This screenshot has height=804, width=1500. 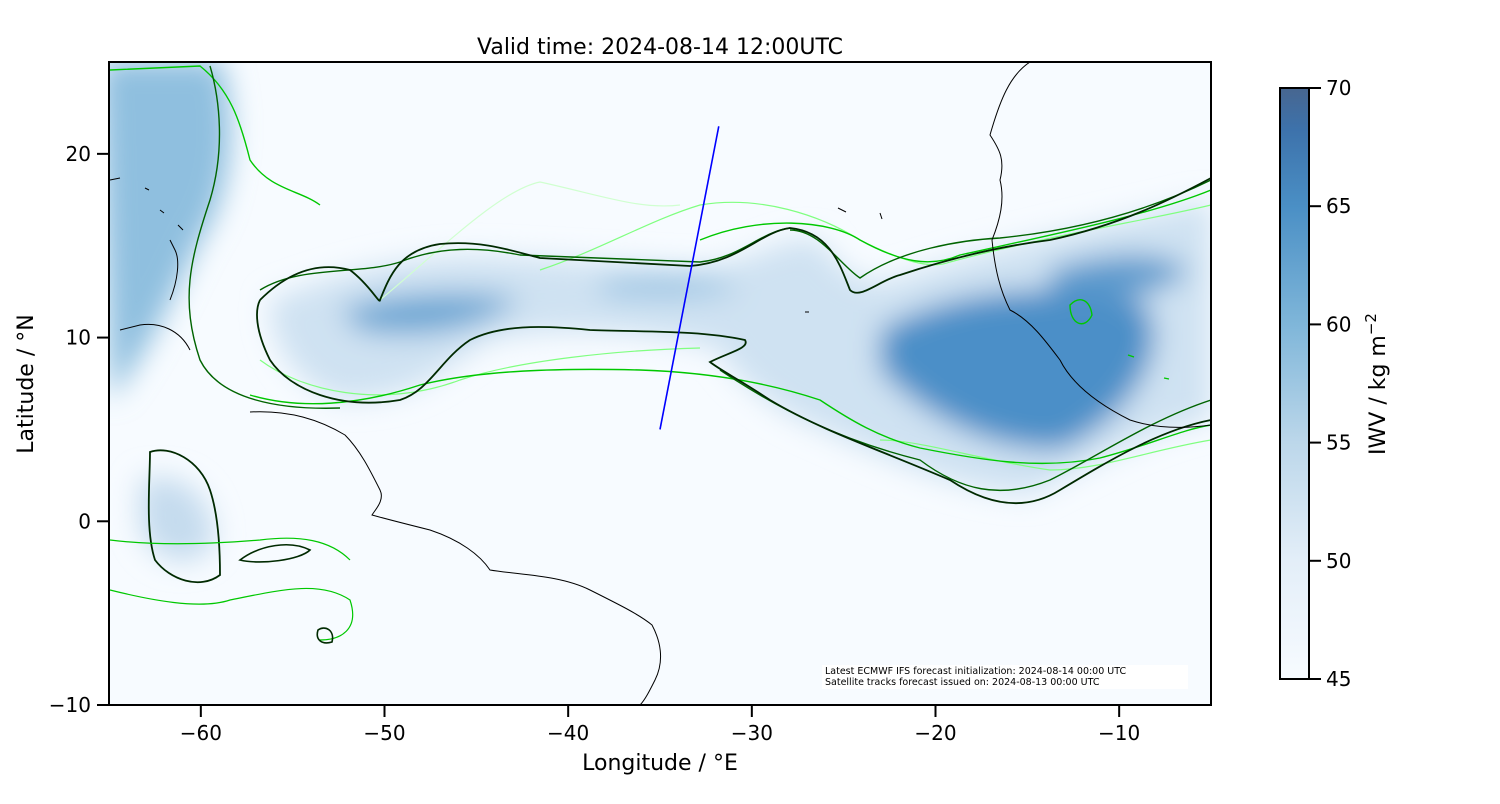 I want to click on coastline-islands, so click(x=496, y=264).